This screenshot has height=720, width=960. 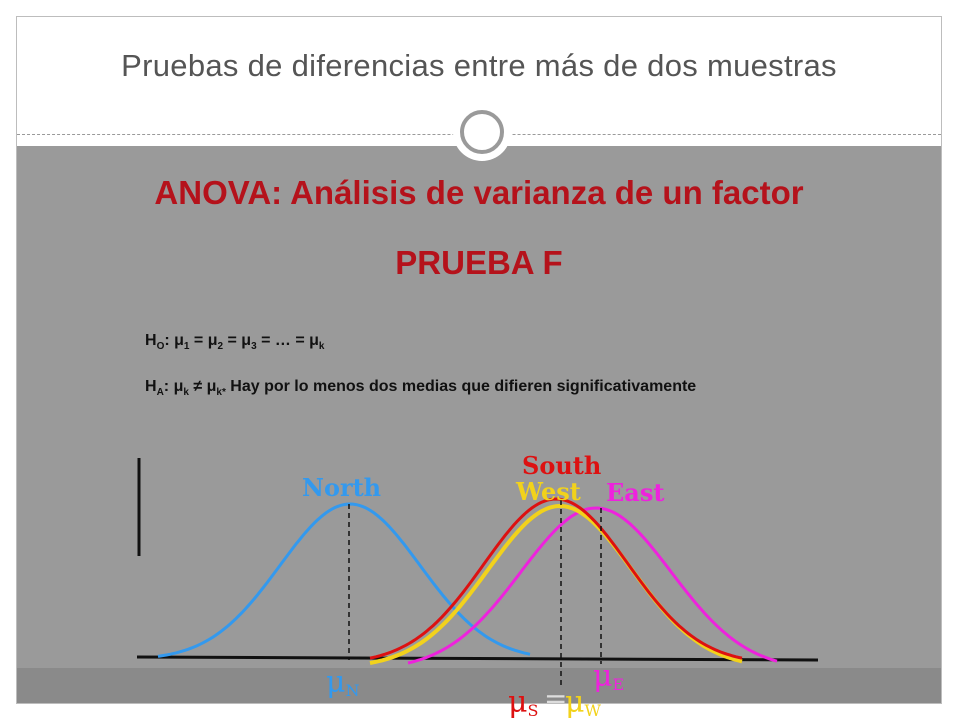 What do you see at coordinates (608, 676) in the screenshot?
I see `mu-east-label: μE` at bounding box center [608, 676].